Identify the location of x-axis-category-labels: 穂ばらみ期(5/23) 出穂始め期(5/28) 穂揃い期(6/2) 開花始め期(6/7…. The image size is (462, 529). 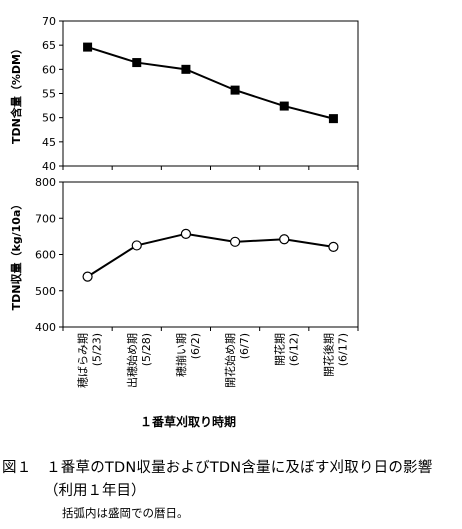
(213, 360).